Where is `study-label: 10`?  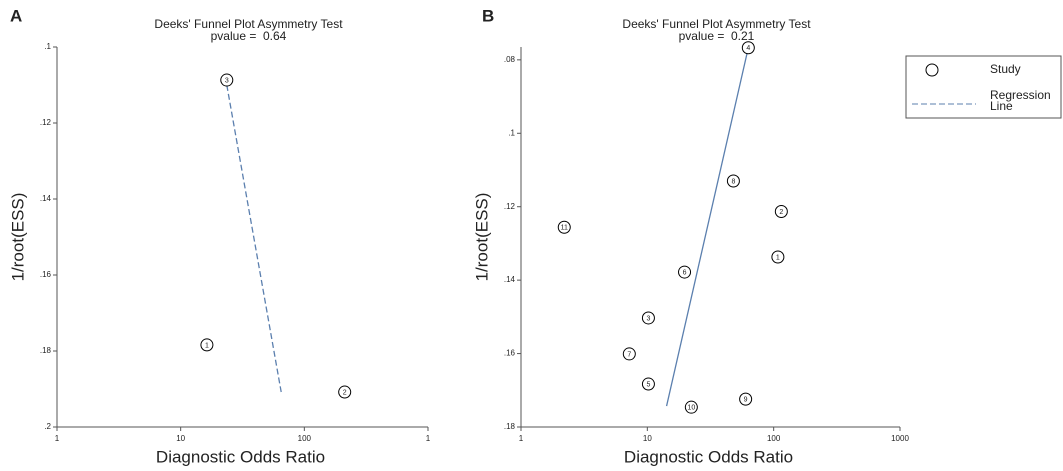
study-label: 10 is located at coordinates (691, 408).